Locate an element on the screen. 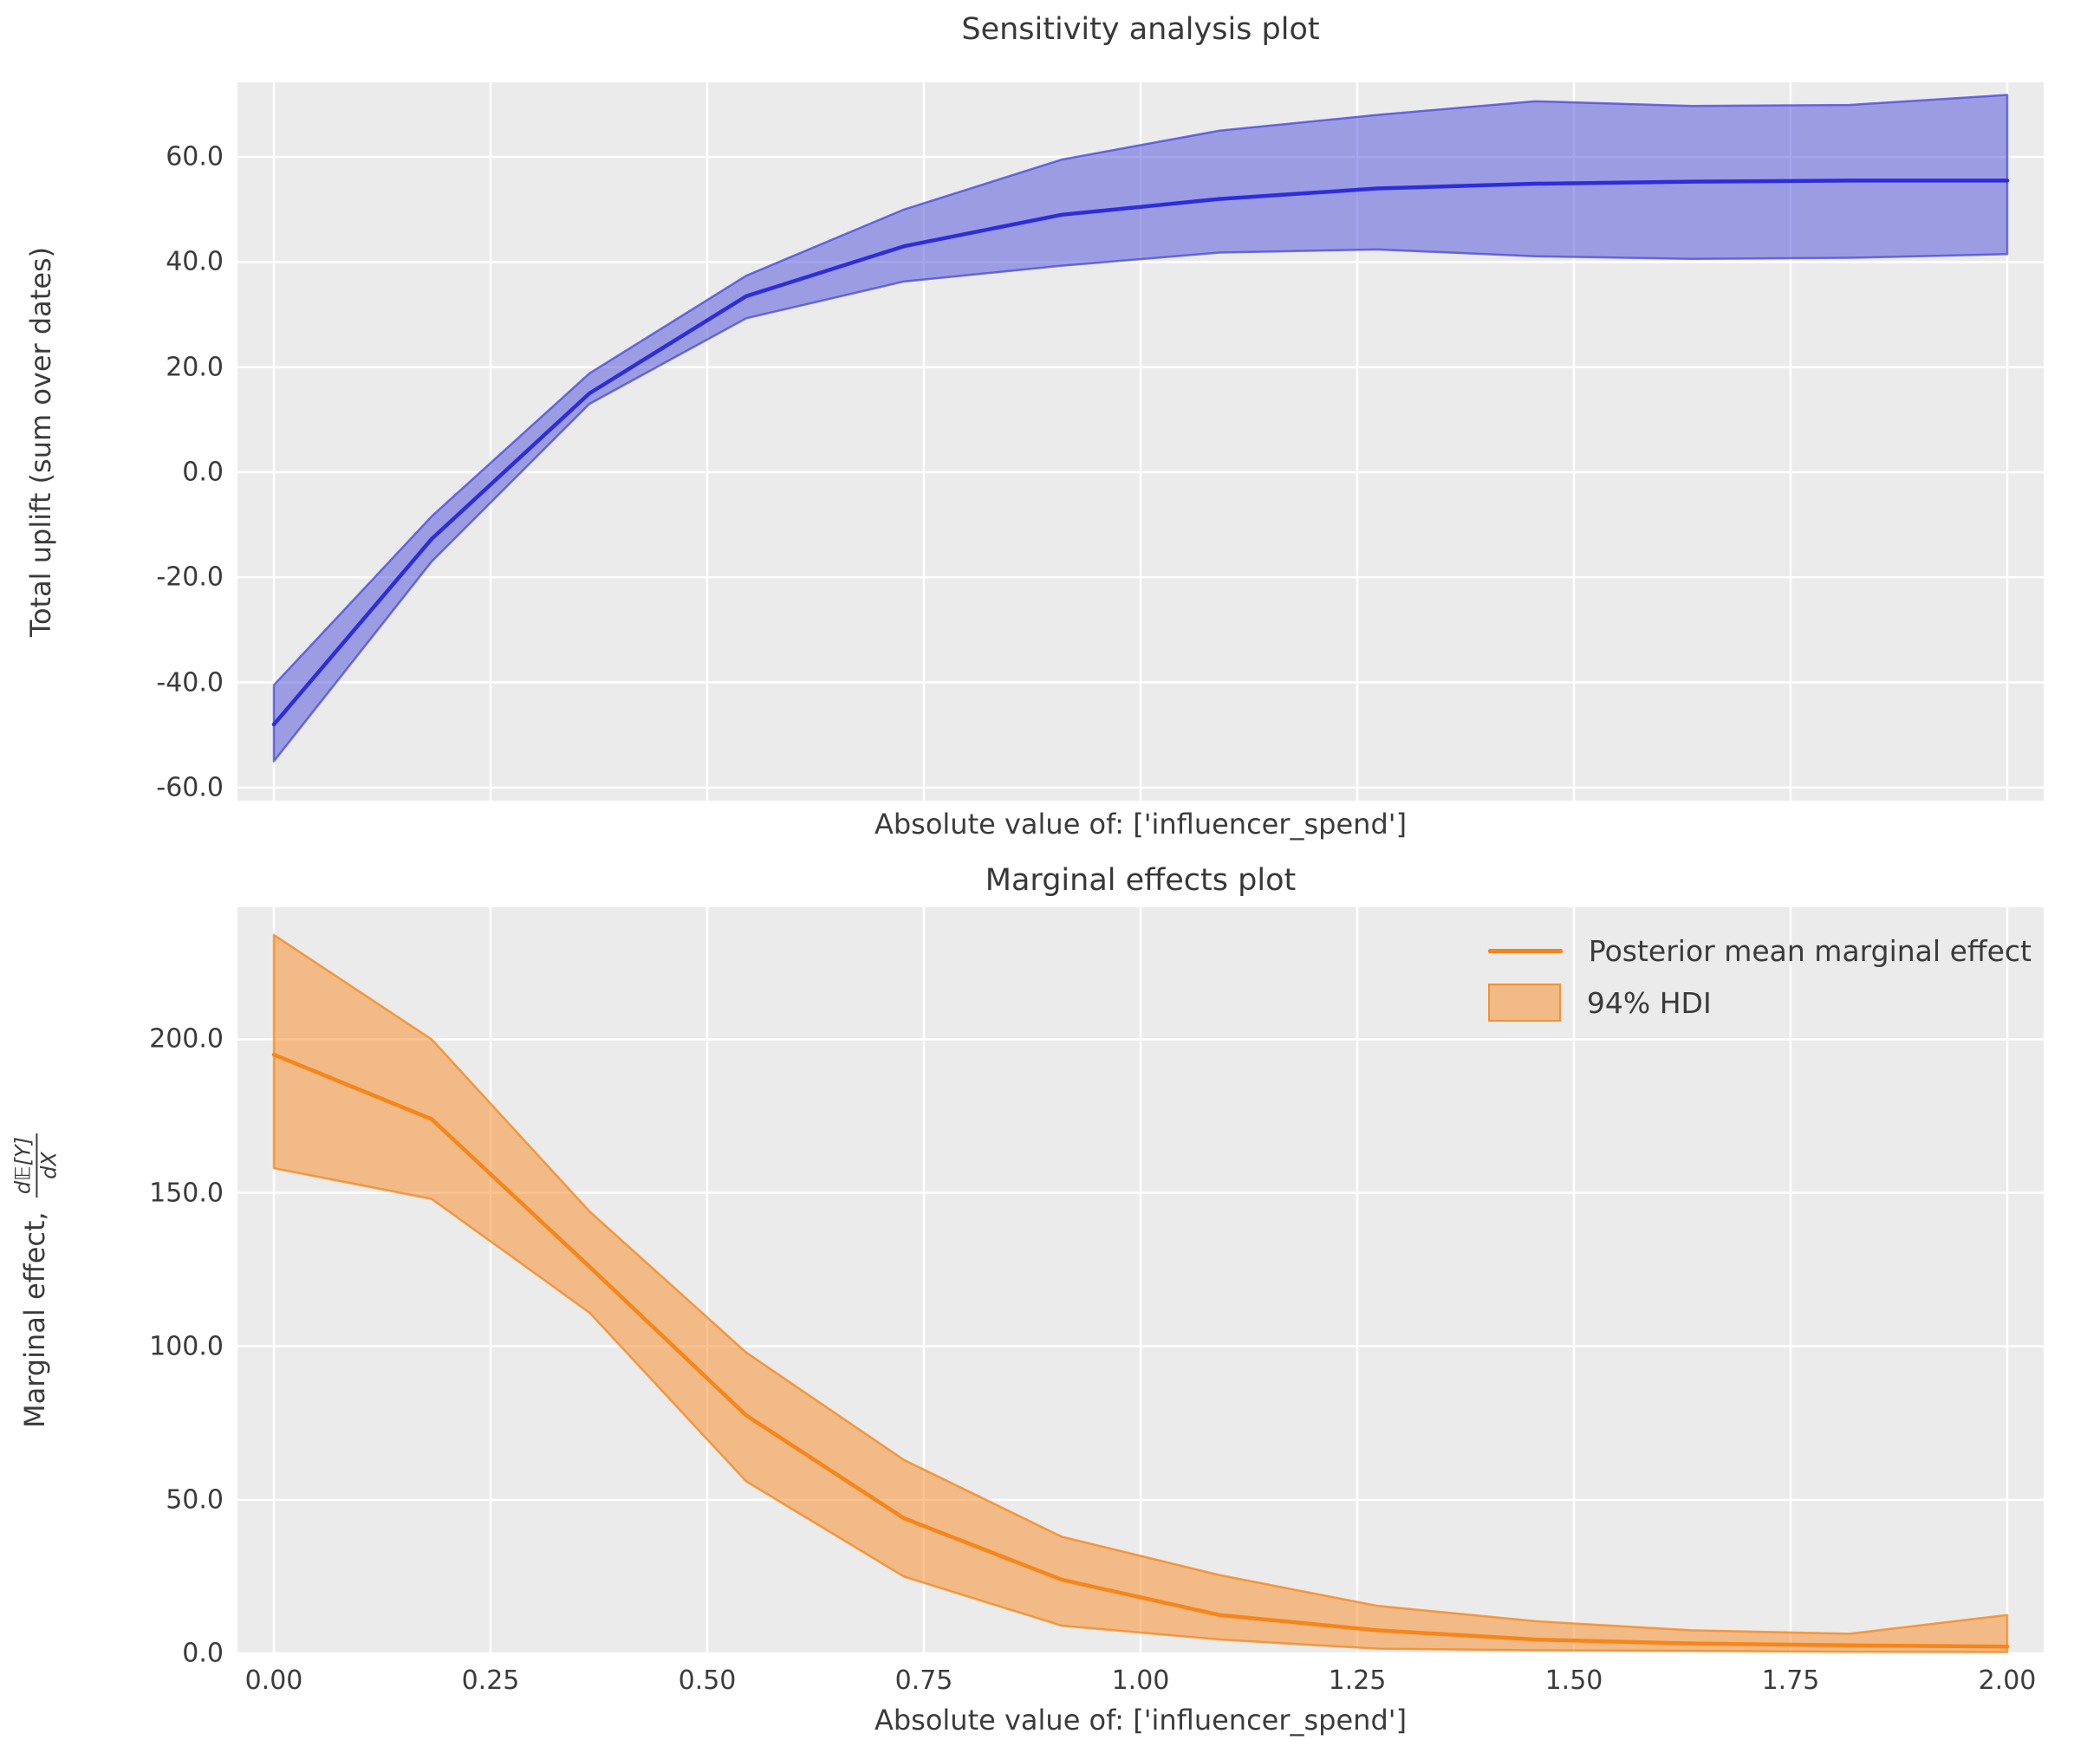 The height and width of the screenshot is (1753, 2100). x-tick-label: 2.00 is located at coordinates (2007, 1681).